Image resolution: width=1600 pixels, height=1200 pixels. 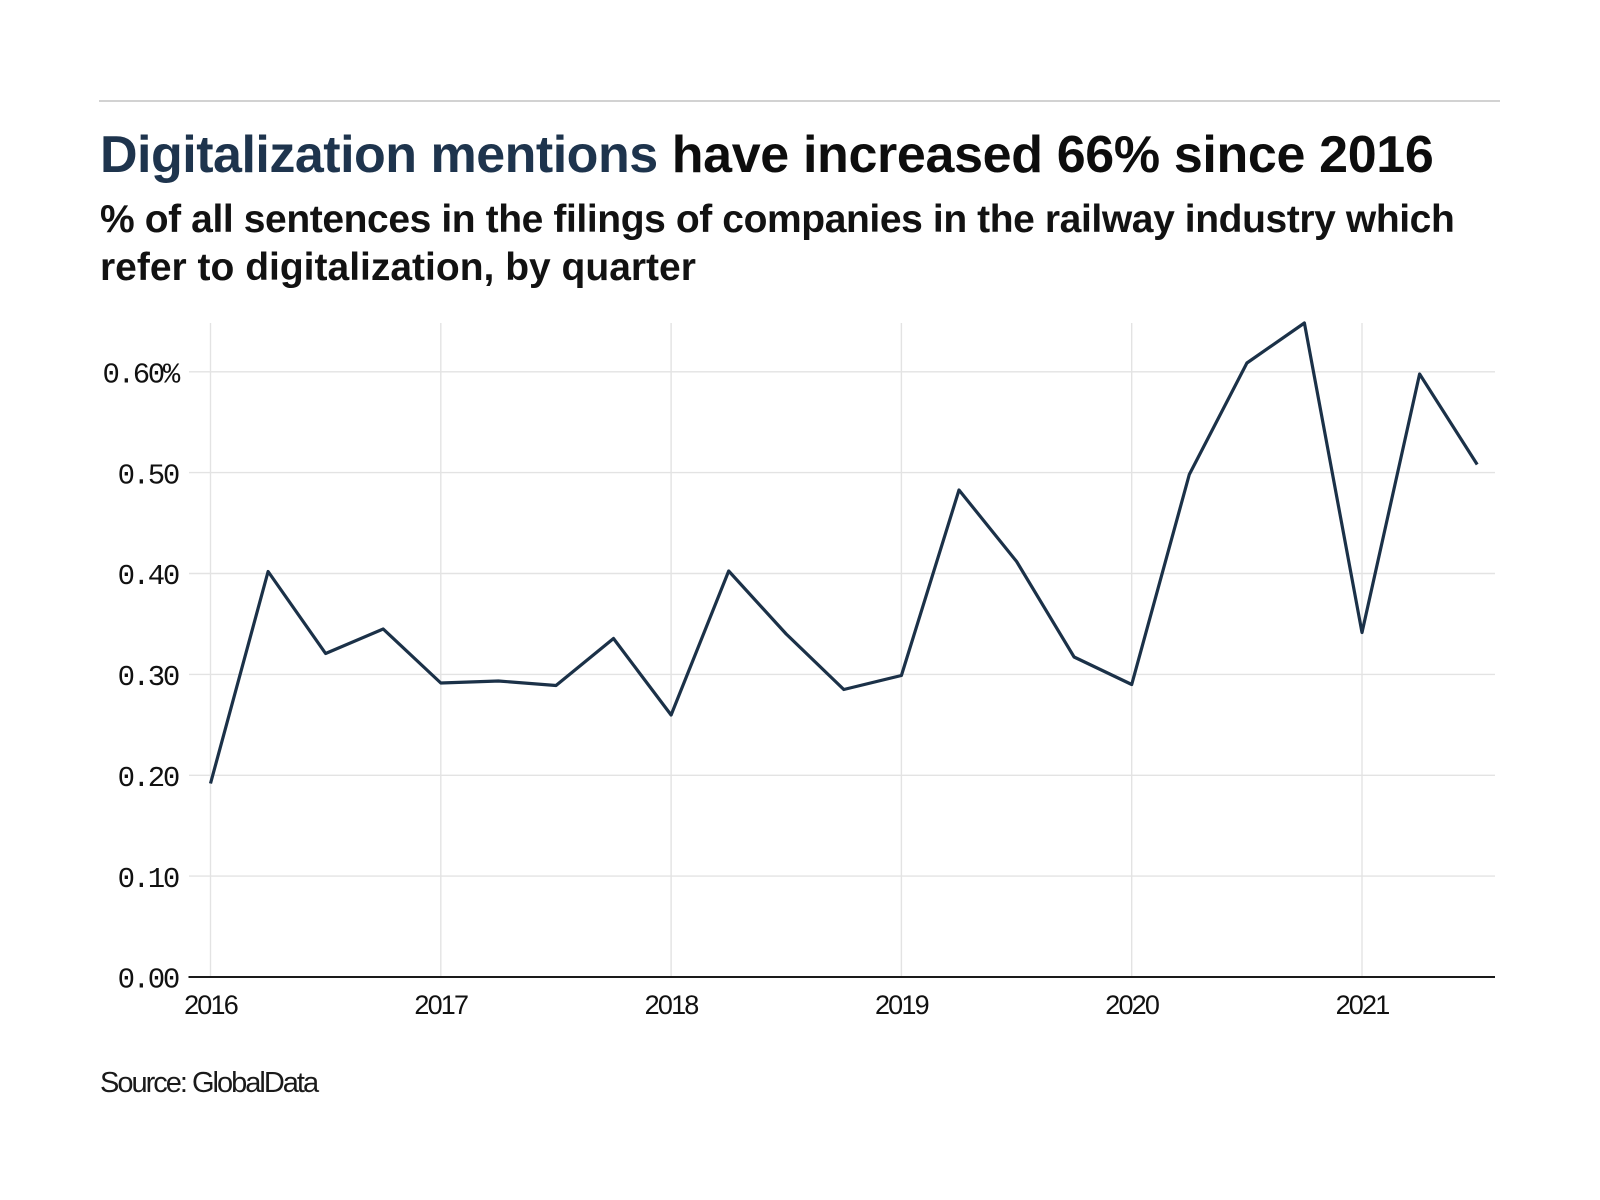 I want to click on svg-text: 0.60%, so click(x=141, y=375).